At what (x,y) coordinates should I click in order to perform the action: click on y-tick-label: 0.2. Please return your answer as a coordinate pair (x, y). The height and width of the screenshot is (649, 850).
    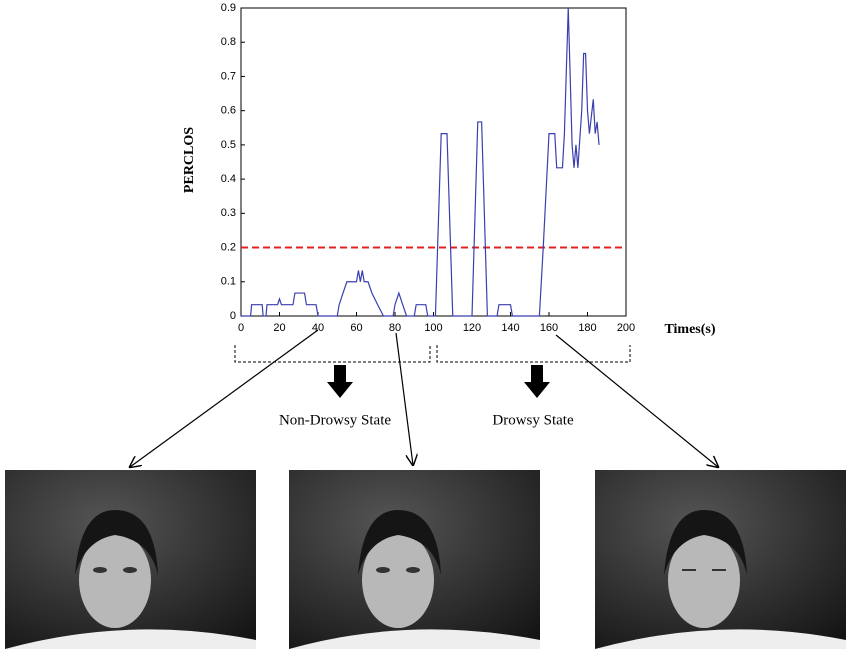
    Looking at the image, I should click on (228, 247).